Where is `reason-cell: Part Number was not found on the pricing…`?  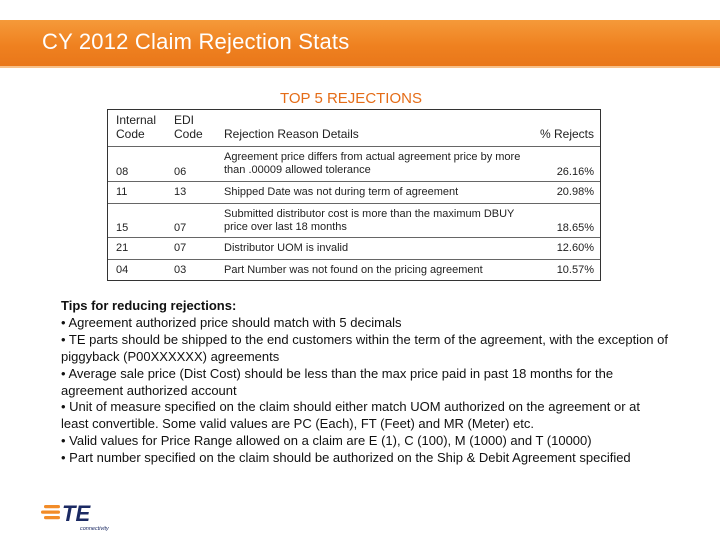
reason-cell: Part Number was not found on the pricing… is located at coordinates (353, 270).